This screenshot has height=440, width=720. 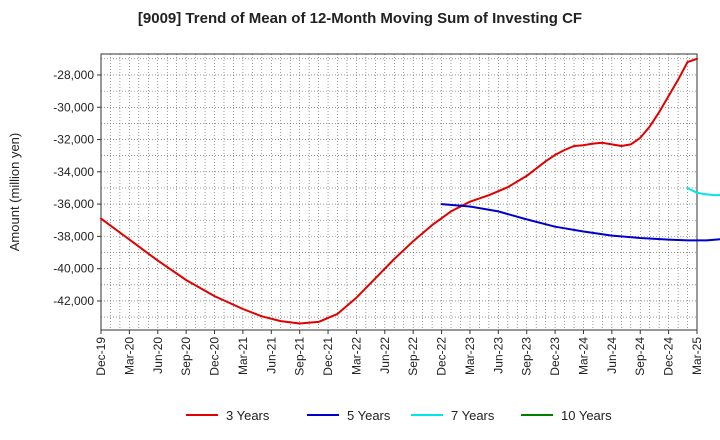 What do you see at coordinates (555, 356) in the screenshot?
I see `x-tick-label: Dec-23` at bounding box center [555, 356].